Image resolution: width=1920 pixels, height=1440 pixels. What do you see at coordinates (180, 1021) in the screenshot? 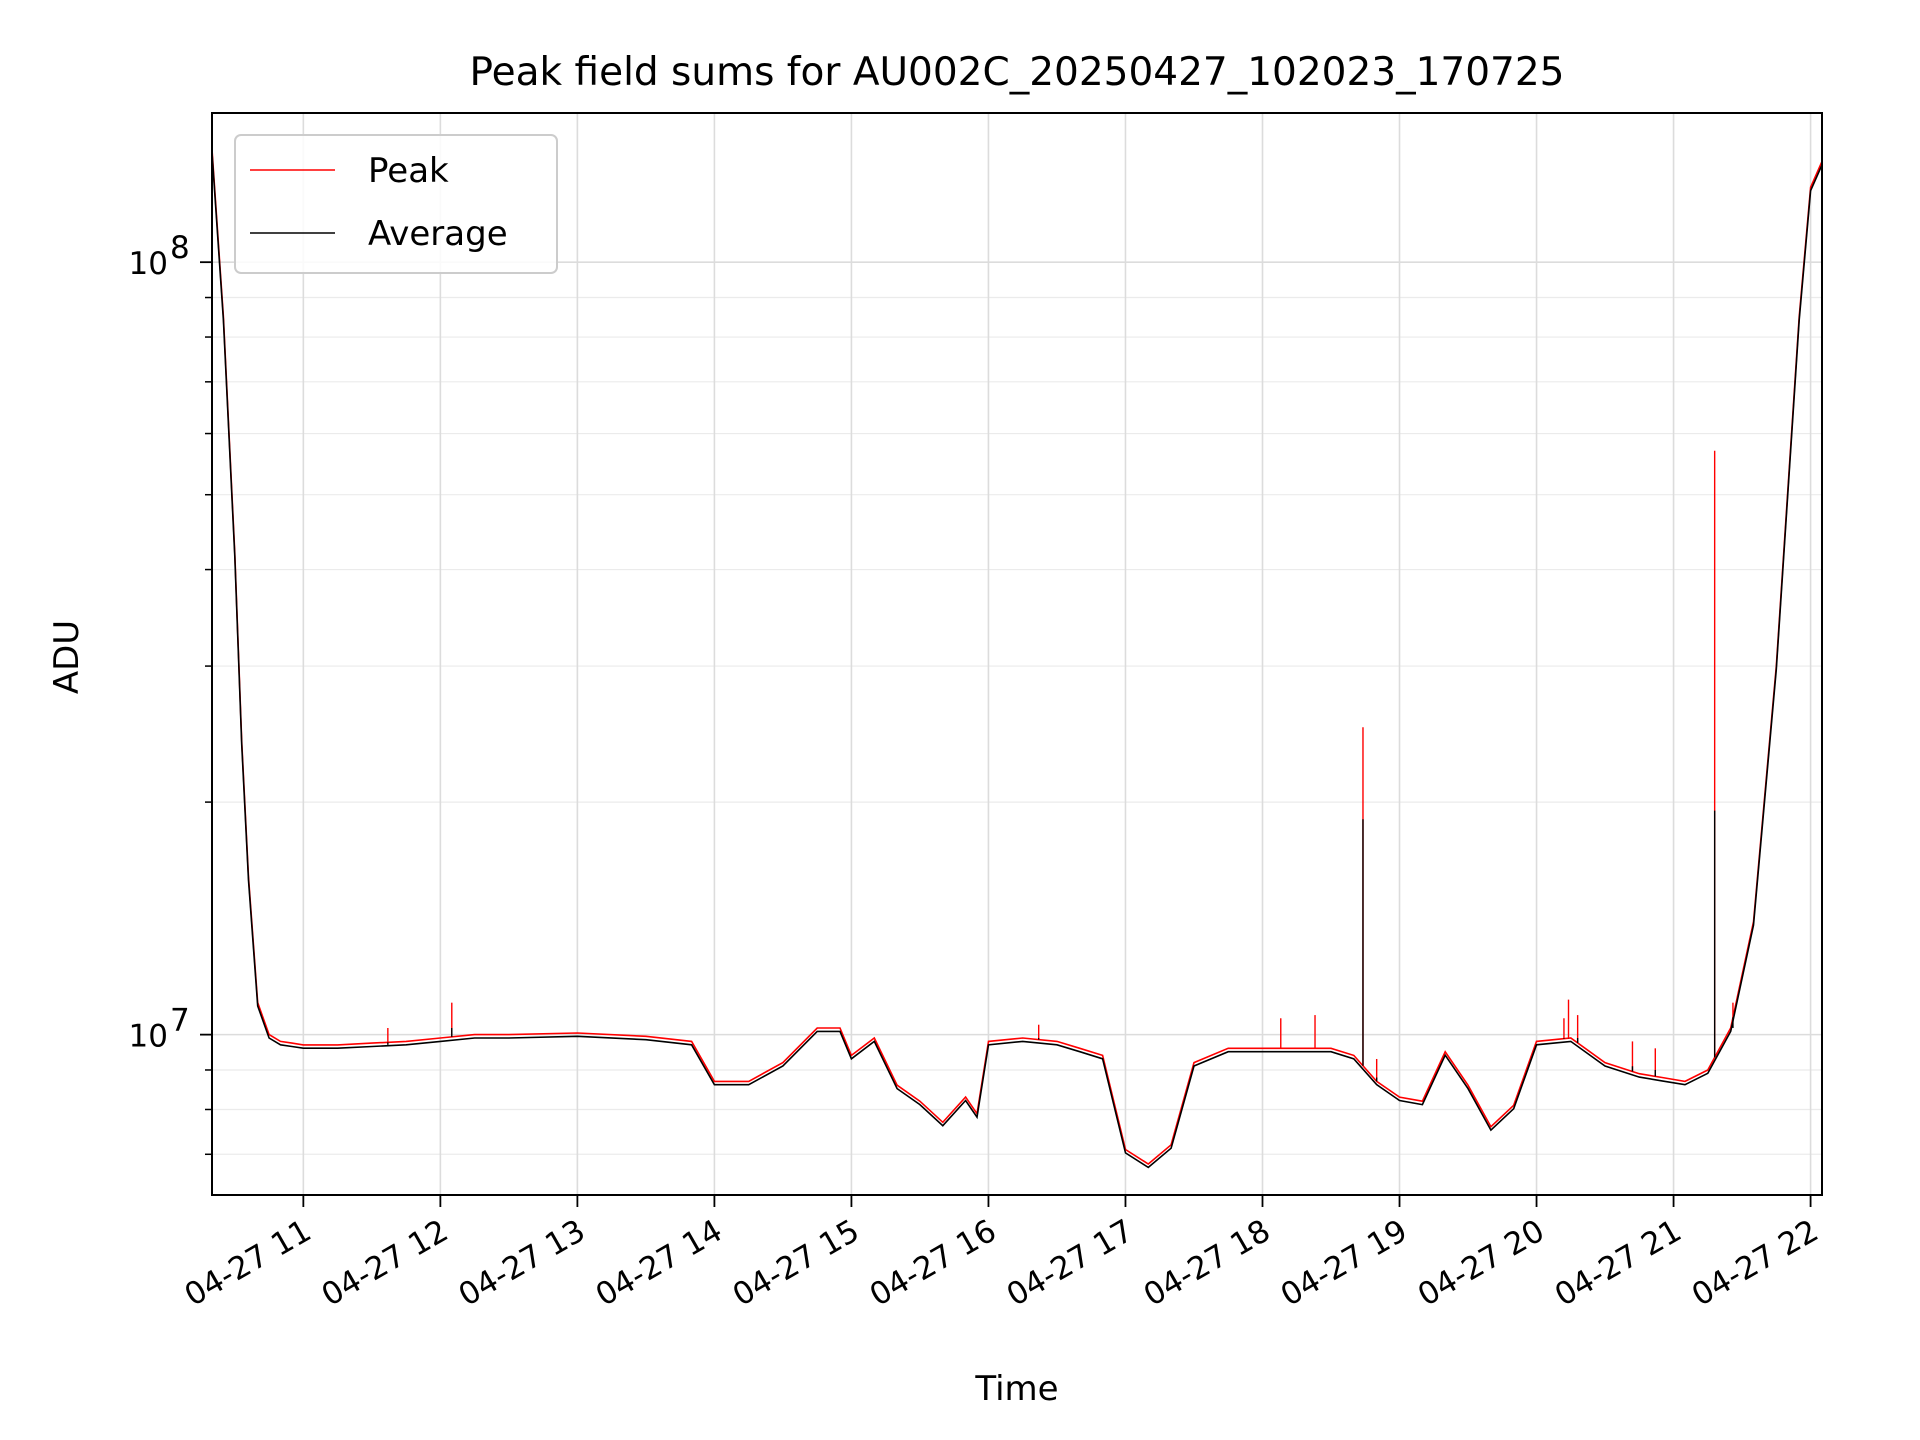
I see `y-tick-label-exponent: 7` at bounding box center [180, 1021].